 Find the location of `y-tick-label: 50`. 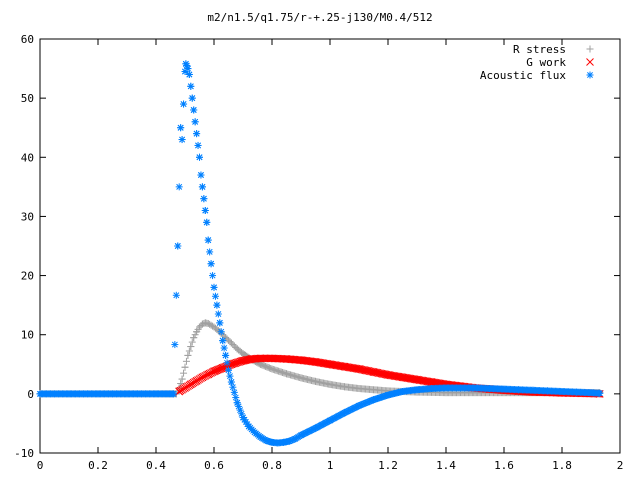

y-tick-label: 50 is located at coordinates (27, 98).